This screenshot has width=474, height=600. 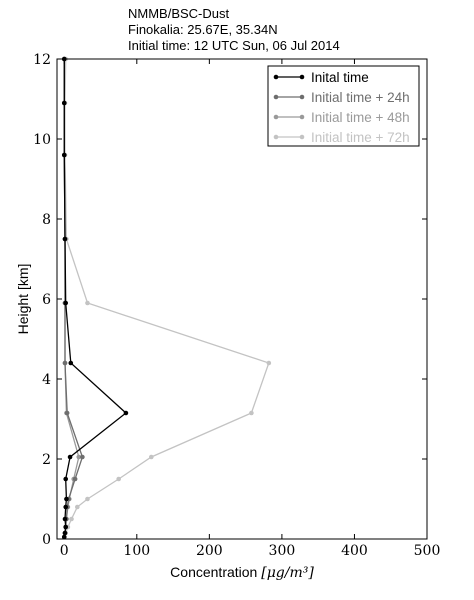 I want to click on y-axis-title: Height [km], so click(x=23, y=299).